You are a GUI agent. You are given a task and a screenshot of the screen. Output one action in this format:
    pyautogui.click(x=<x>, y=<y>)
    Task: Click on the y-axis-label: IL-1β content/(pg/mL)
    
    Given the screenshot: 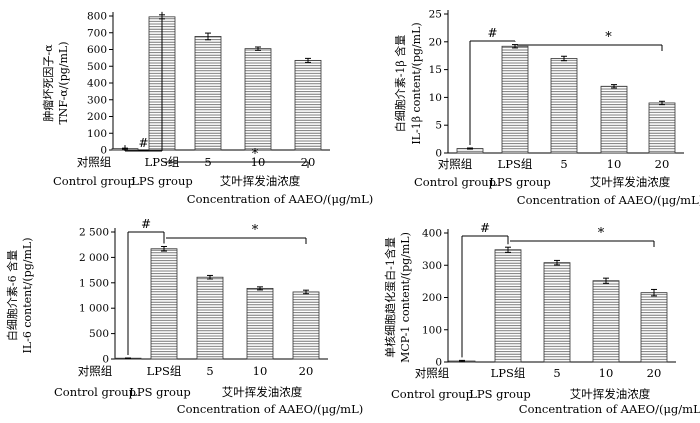 What is the action you would take?
    pyautogui.click(x=416, y=83)
    